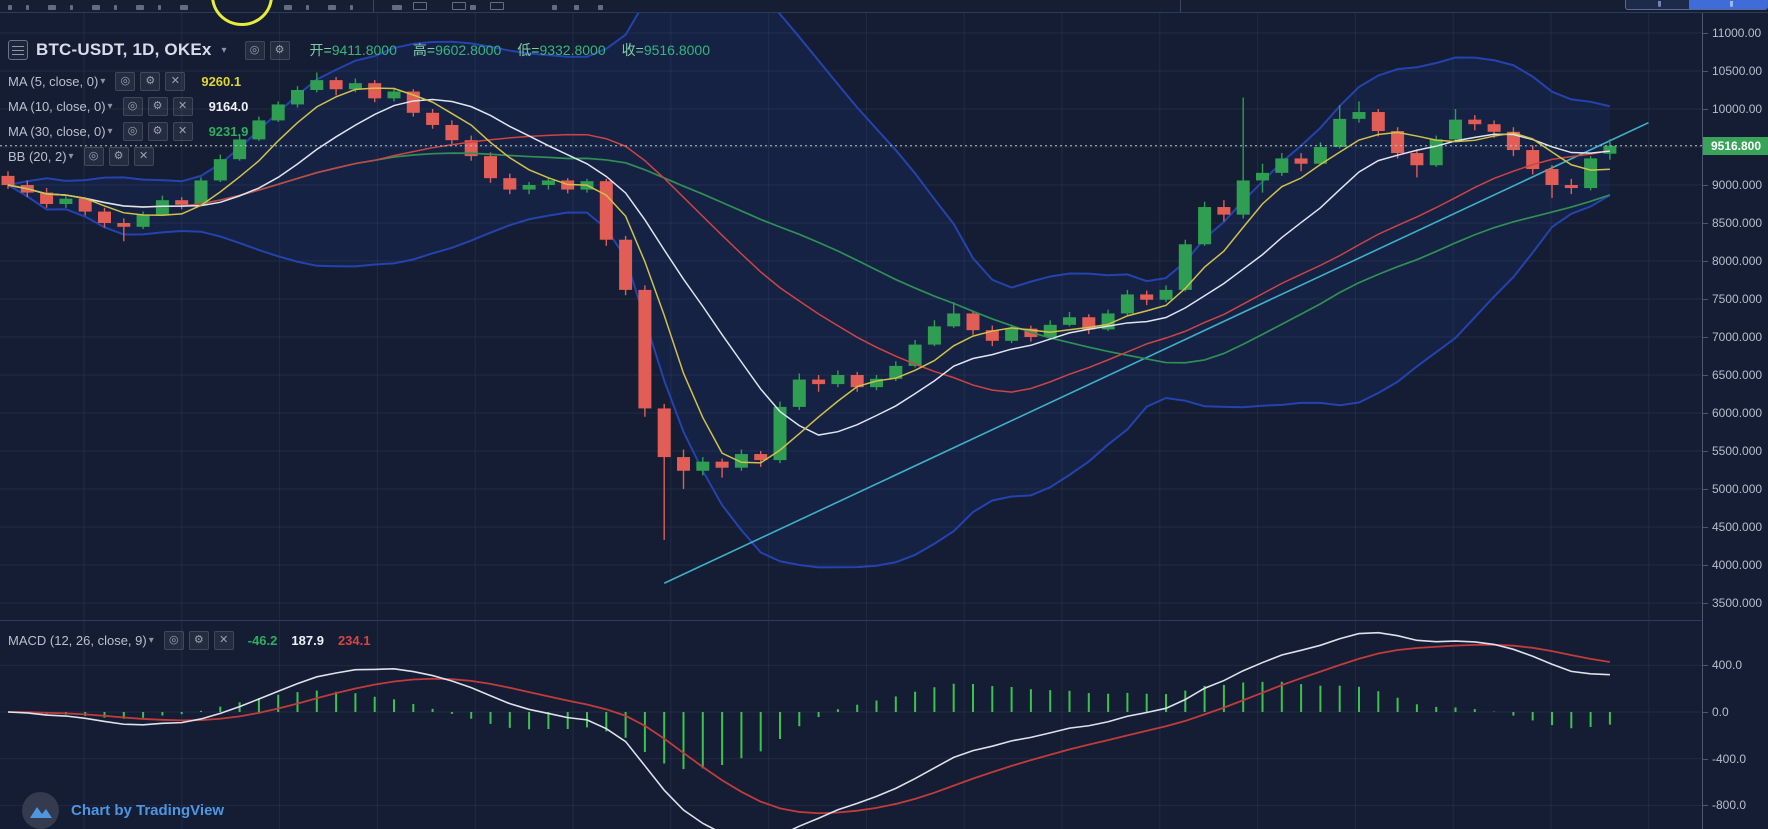 This screenshot has width=1768, height=829. I want to click on indicator-value: 9231.9, so click(228, 131).